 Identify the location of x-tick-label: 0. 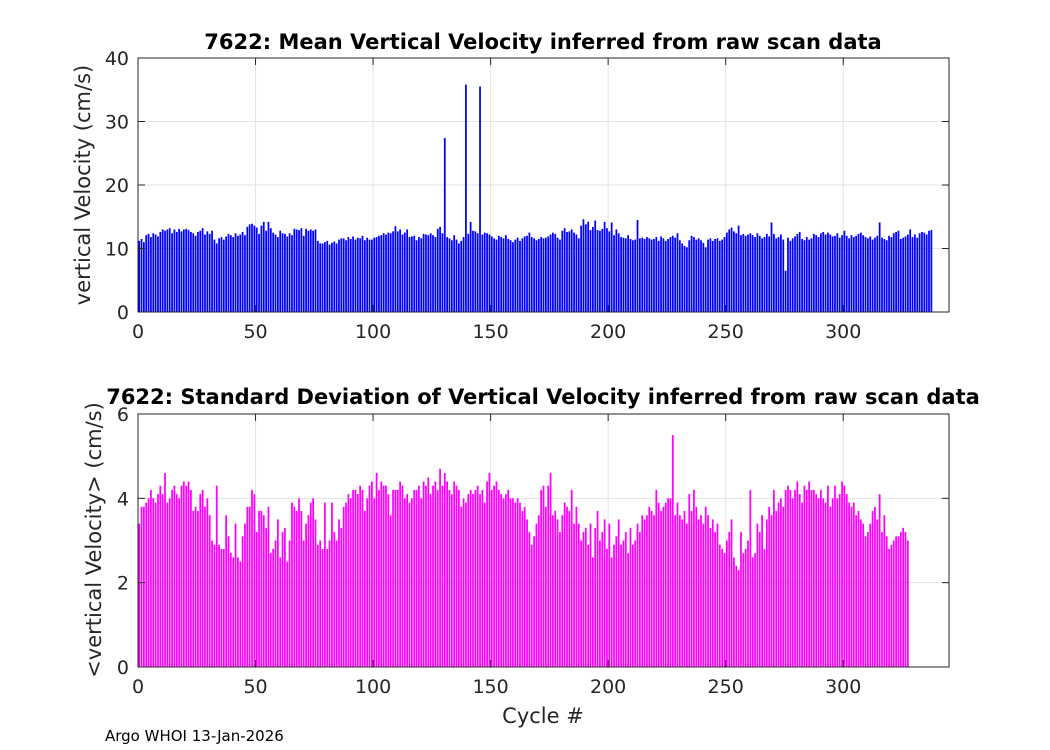
(138, 332).